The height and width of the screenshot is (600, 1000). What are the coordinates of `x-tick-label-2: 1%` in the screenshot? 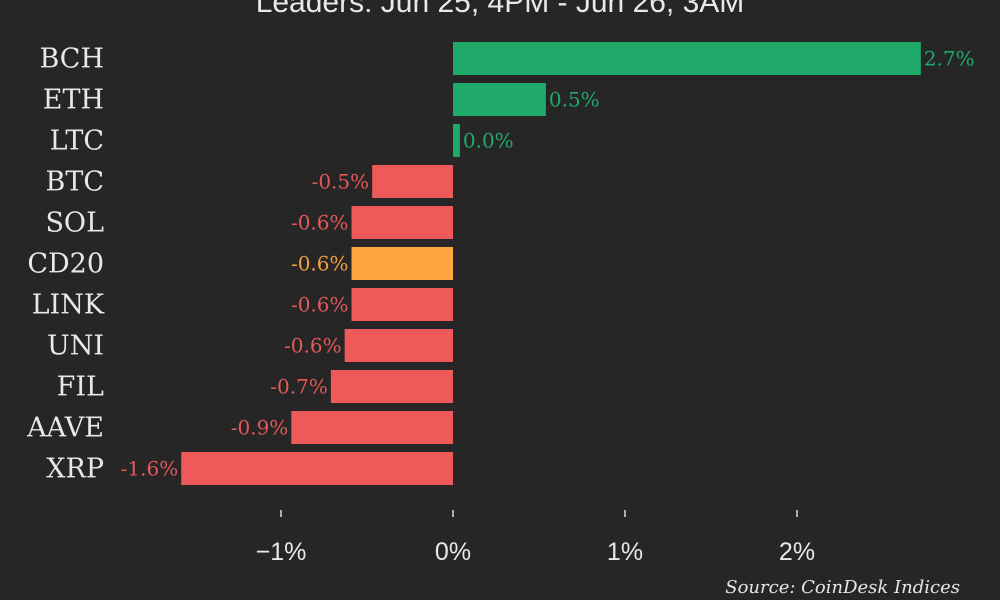 It's located at (625, 552).